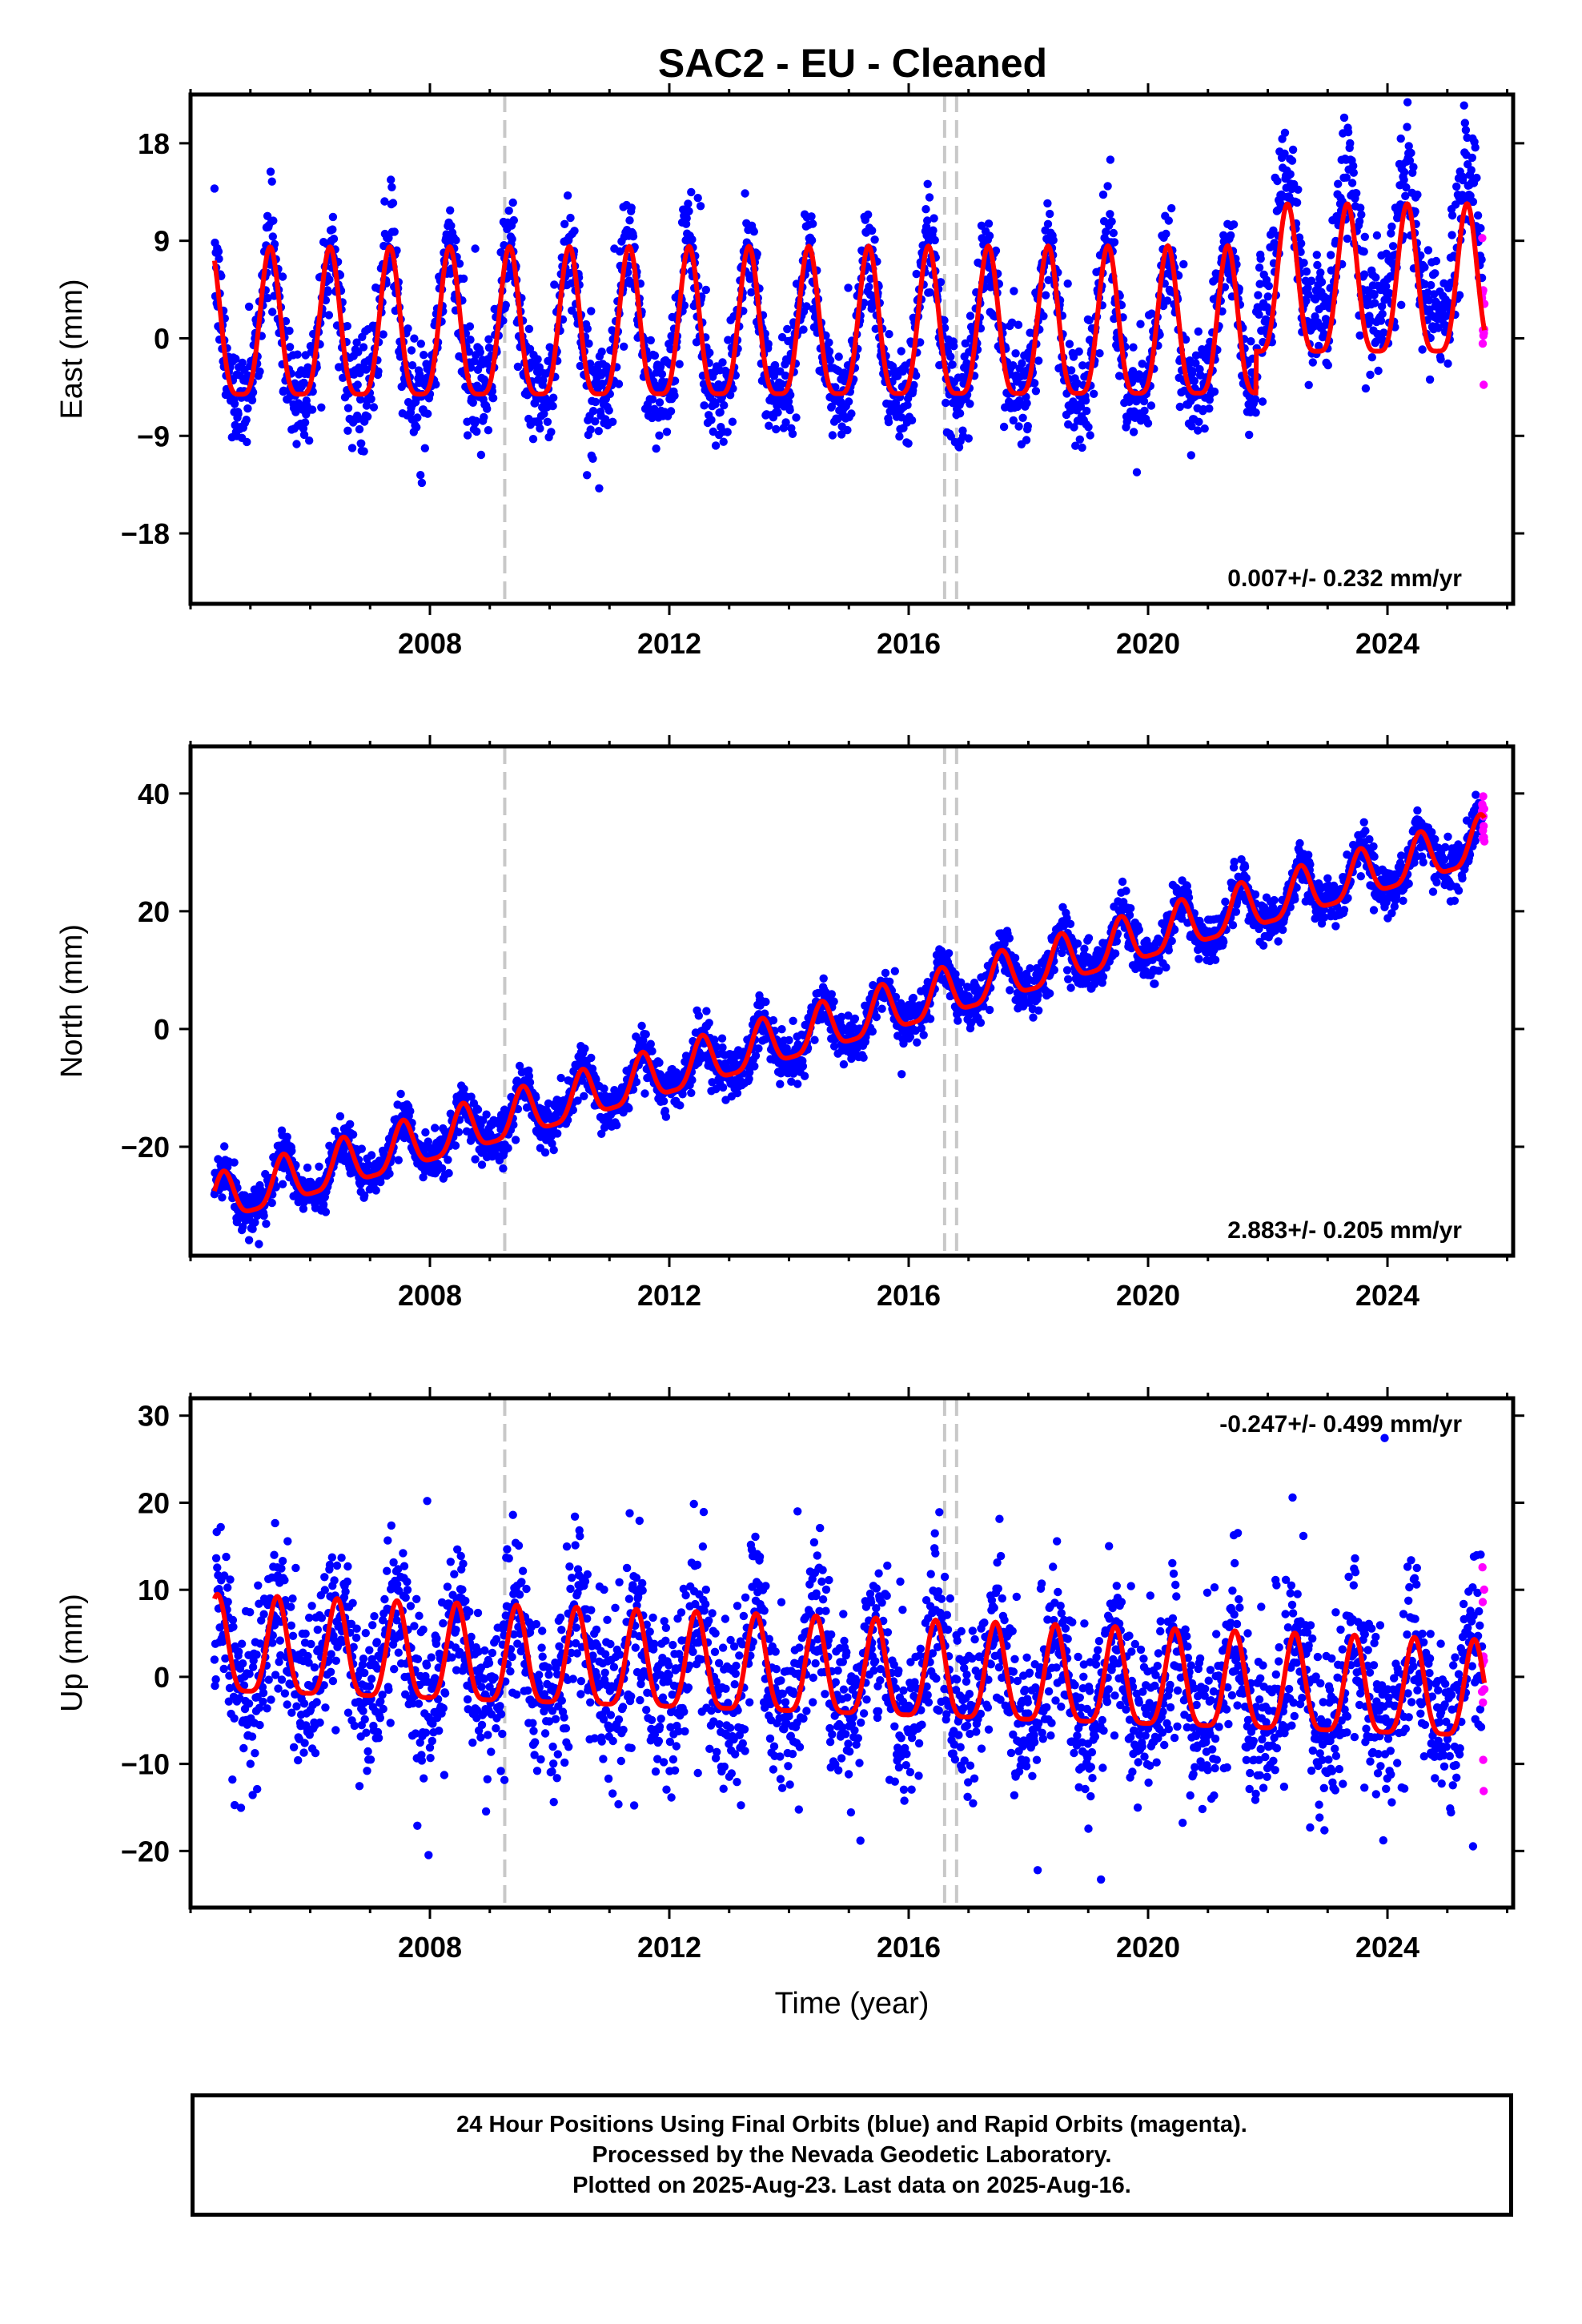 The height and width of the screenshot is (2324, 1582). Describe the element at coordinates (849, 299) in the screenshot. I see `east-model-line` at that location.